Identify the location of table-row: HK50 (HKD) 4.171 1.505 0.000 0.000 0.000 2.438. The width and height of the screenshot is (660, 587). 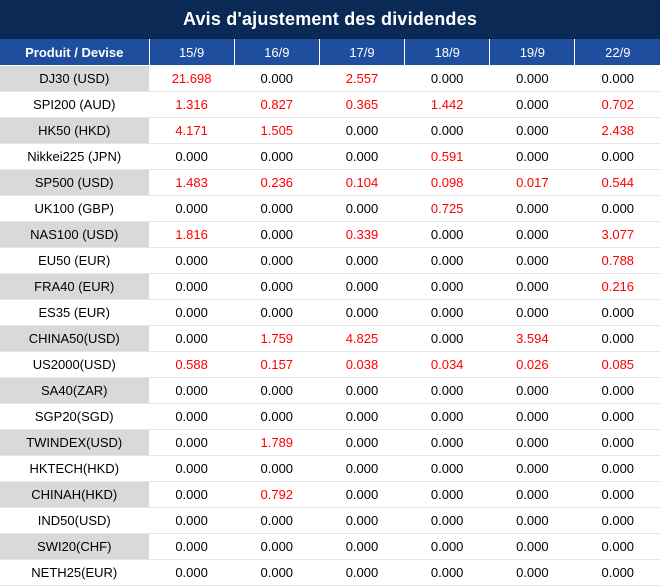
(330, 130).